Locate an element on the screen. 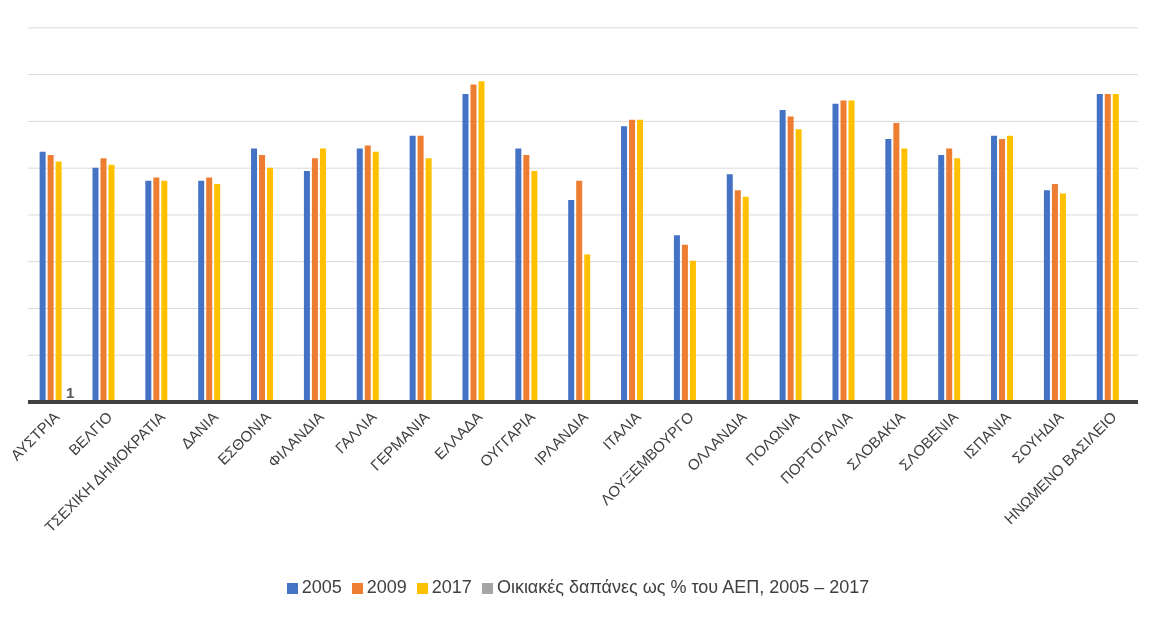 This screenshot has width=1165, height=619. legend-label: Οικιακές δαπάνες ως % του ΑΕΠ, 2005 – 2017 is located at coordinates (683, 587).